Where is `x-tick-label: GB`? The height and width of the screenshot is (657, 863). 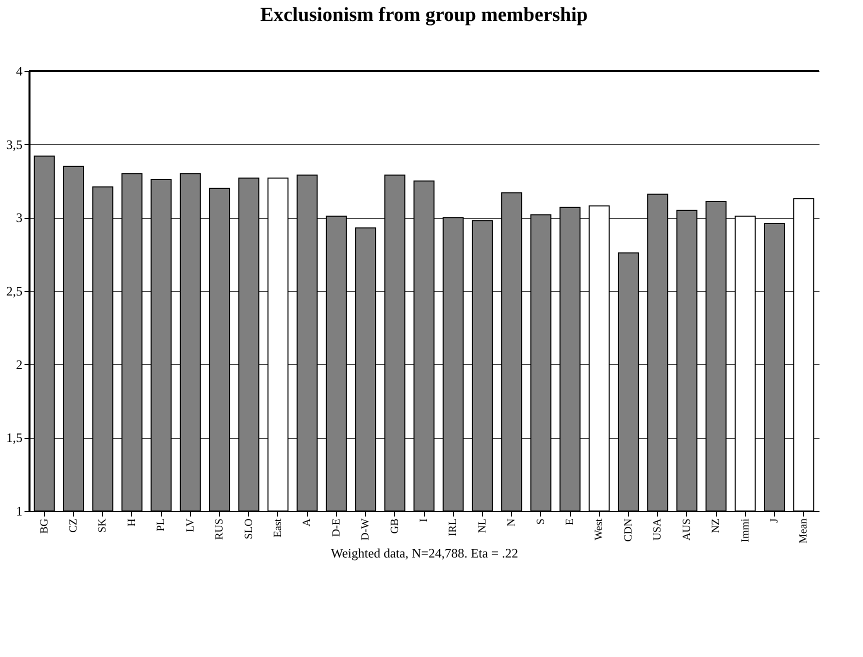 x-tick-label: GB is located at coordinates (394, 526).